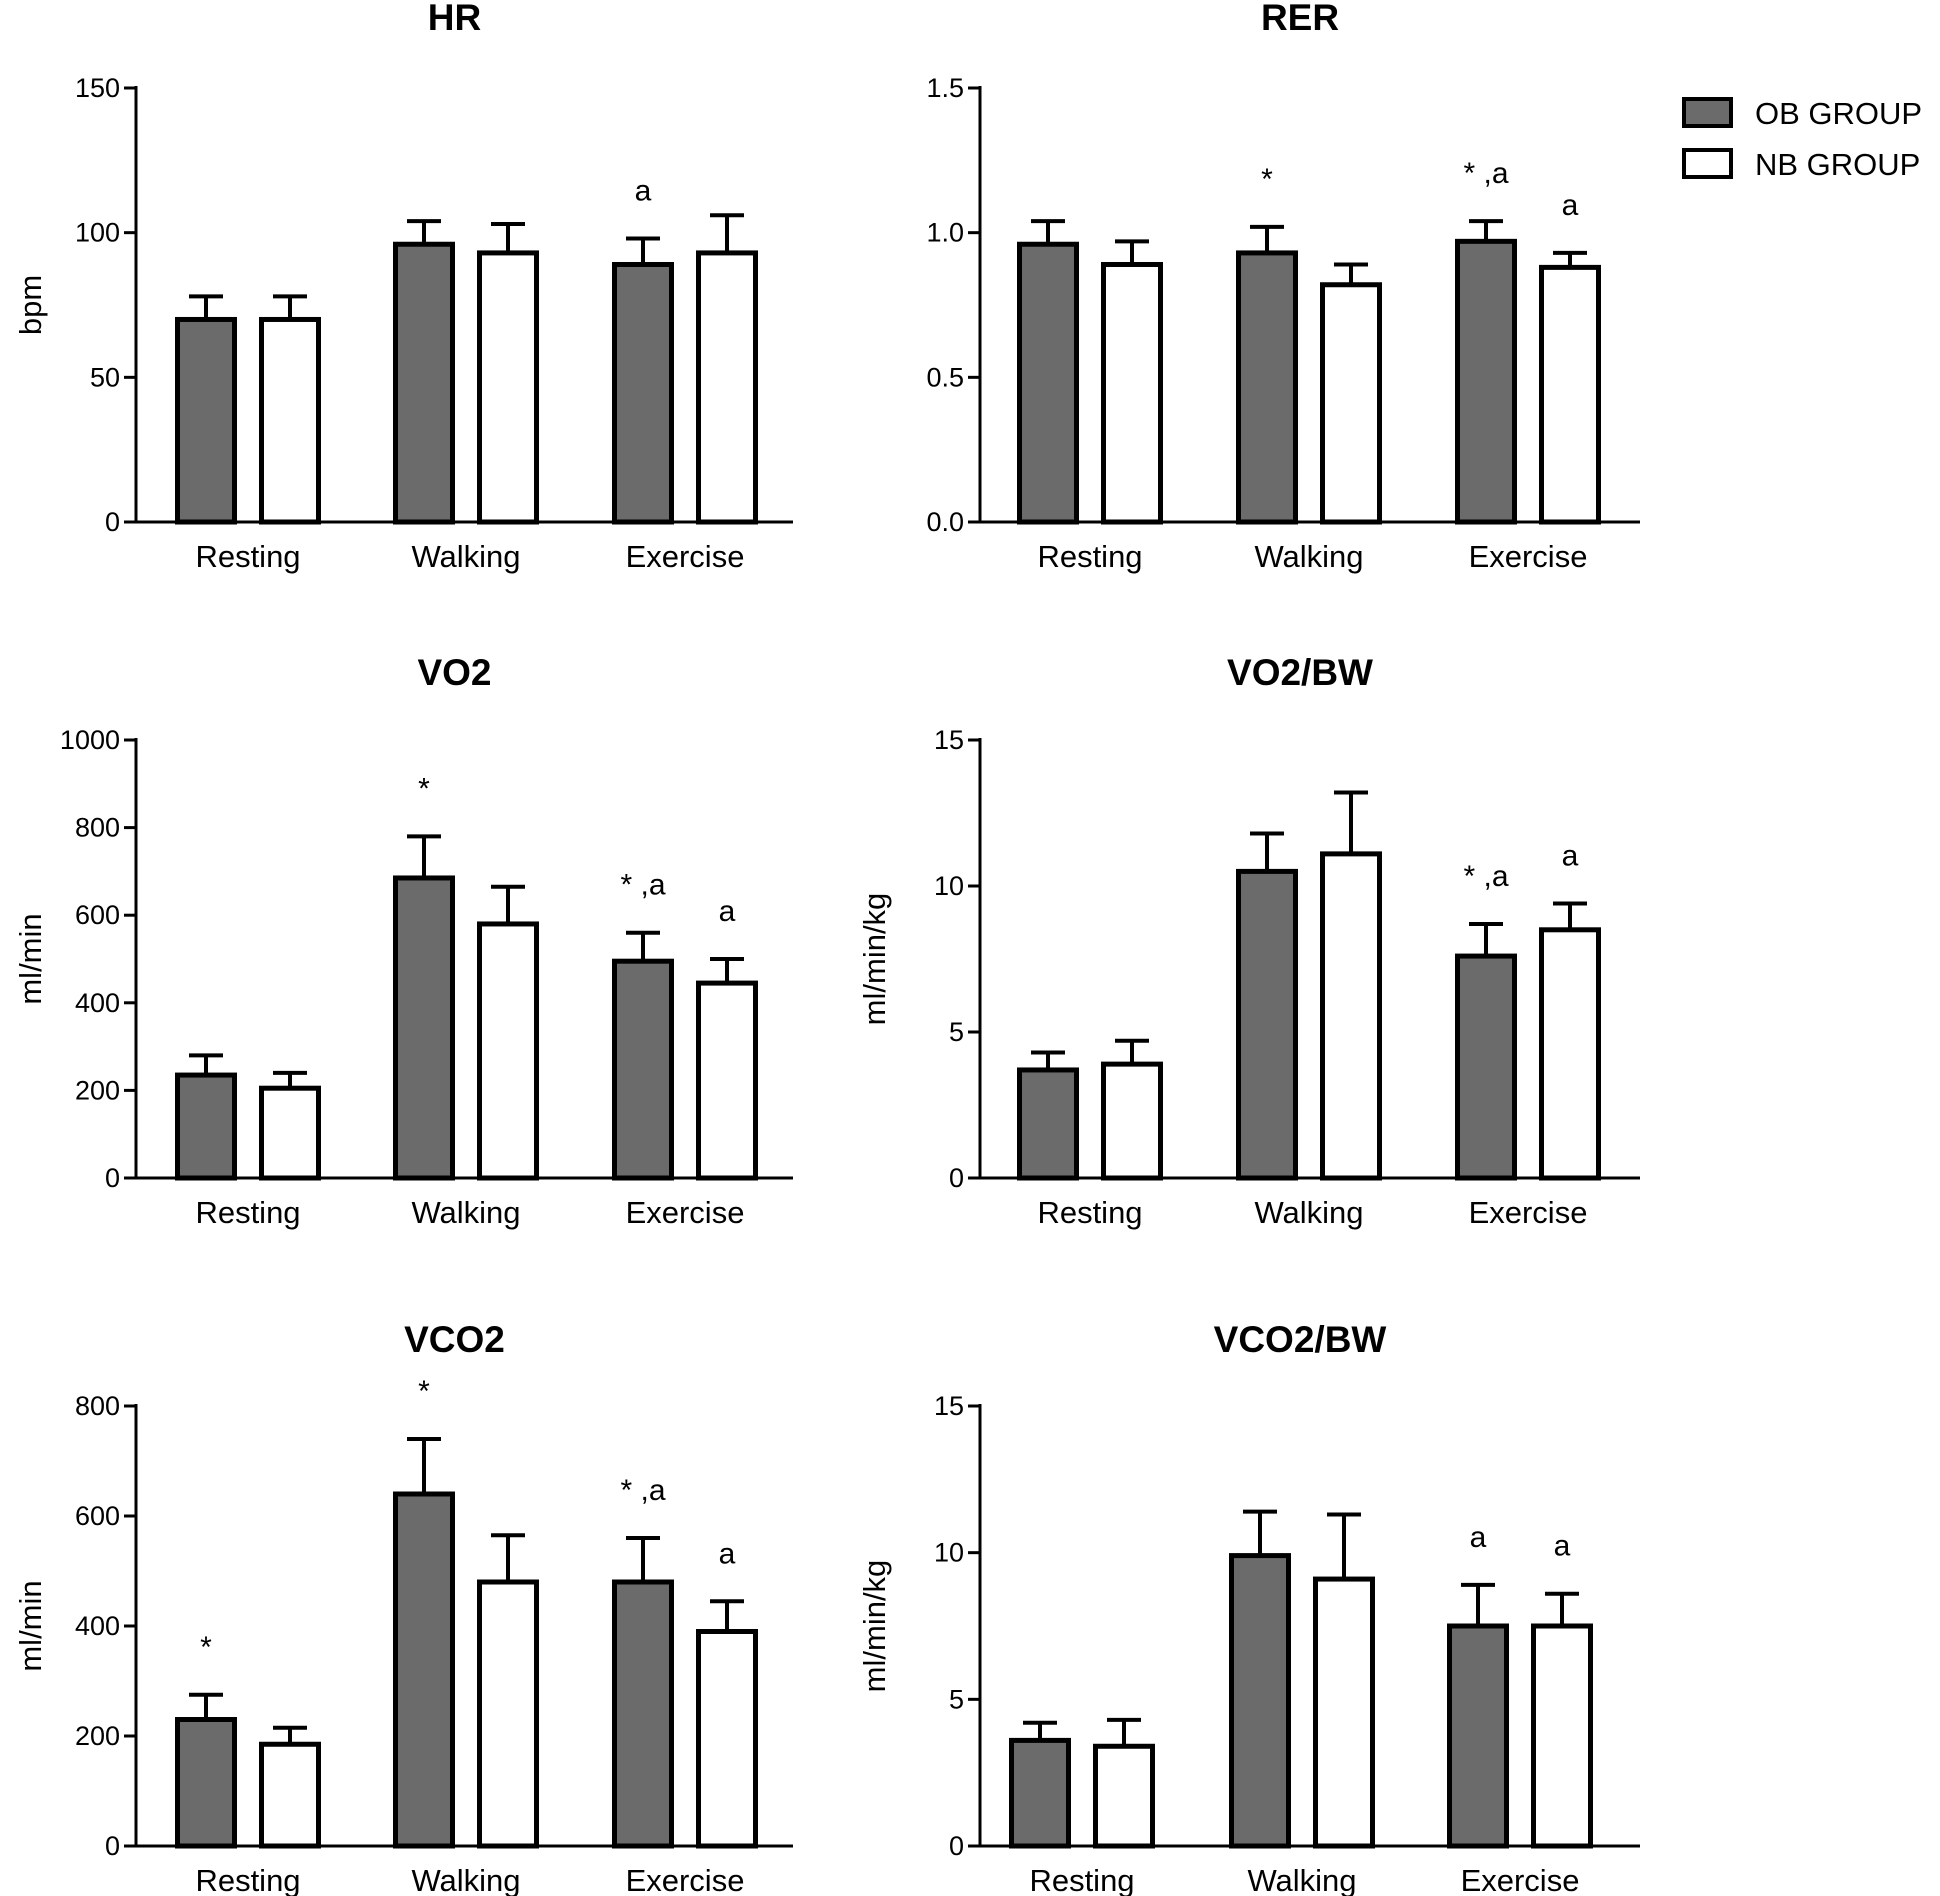 The width and height of the screenshot is (1940, 1896). Describe the element at coordinates (30, 305) in the screenshot. I see `y-axis-label: bpm` at that location.